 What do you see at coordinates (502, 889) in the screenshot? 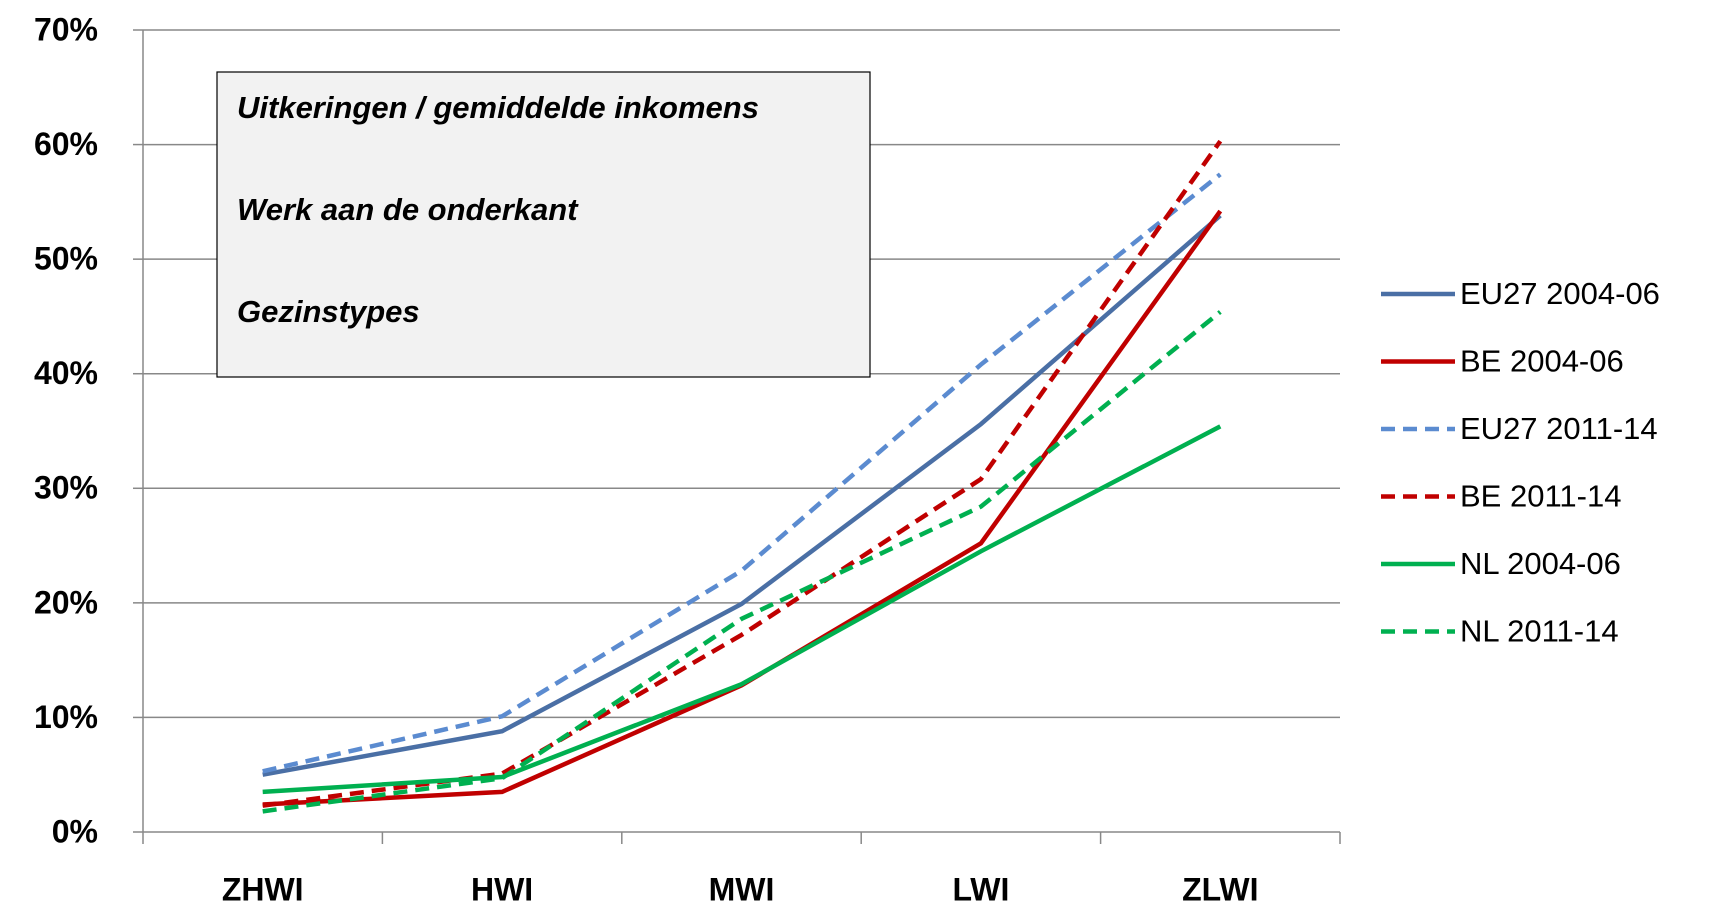
I see `x-tick-label: HWI` at bounding box center [502, 889].